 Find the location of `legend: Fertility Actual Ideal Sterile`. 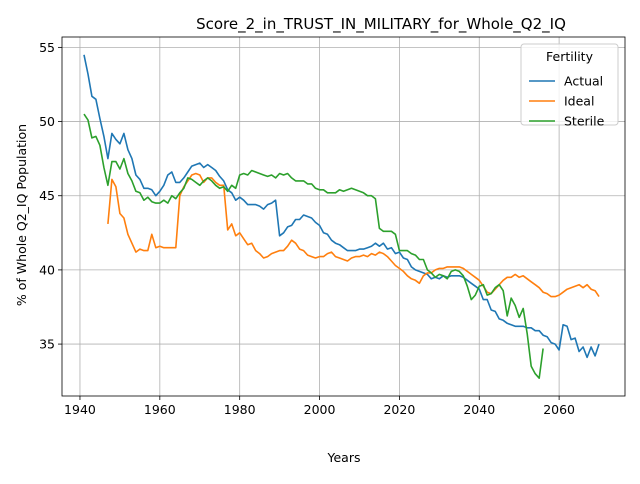

legend: Fertility Actual Ideal Sterile is located at coordinates (569, 86).